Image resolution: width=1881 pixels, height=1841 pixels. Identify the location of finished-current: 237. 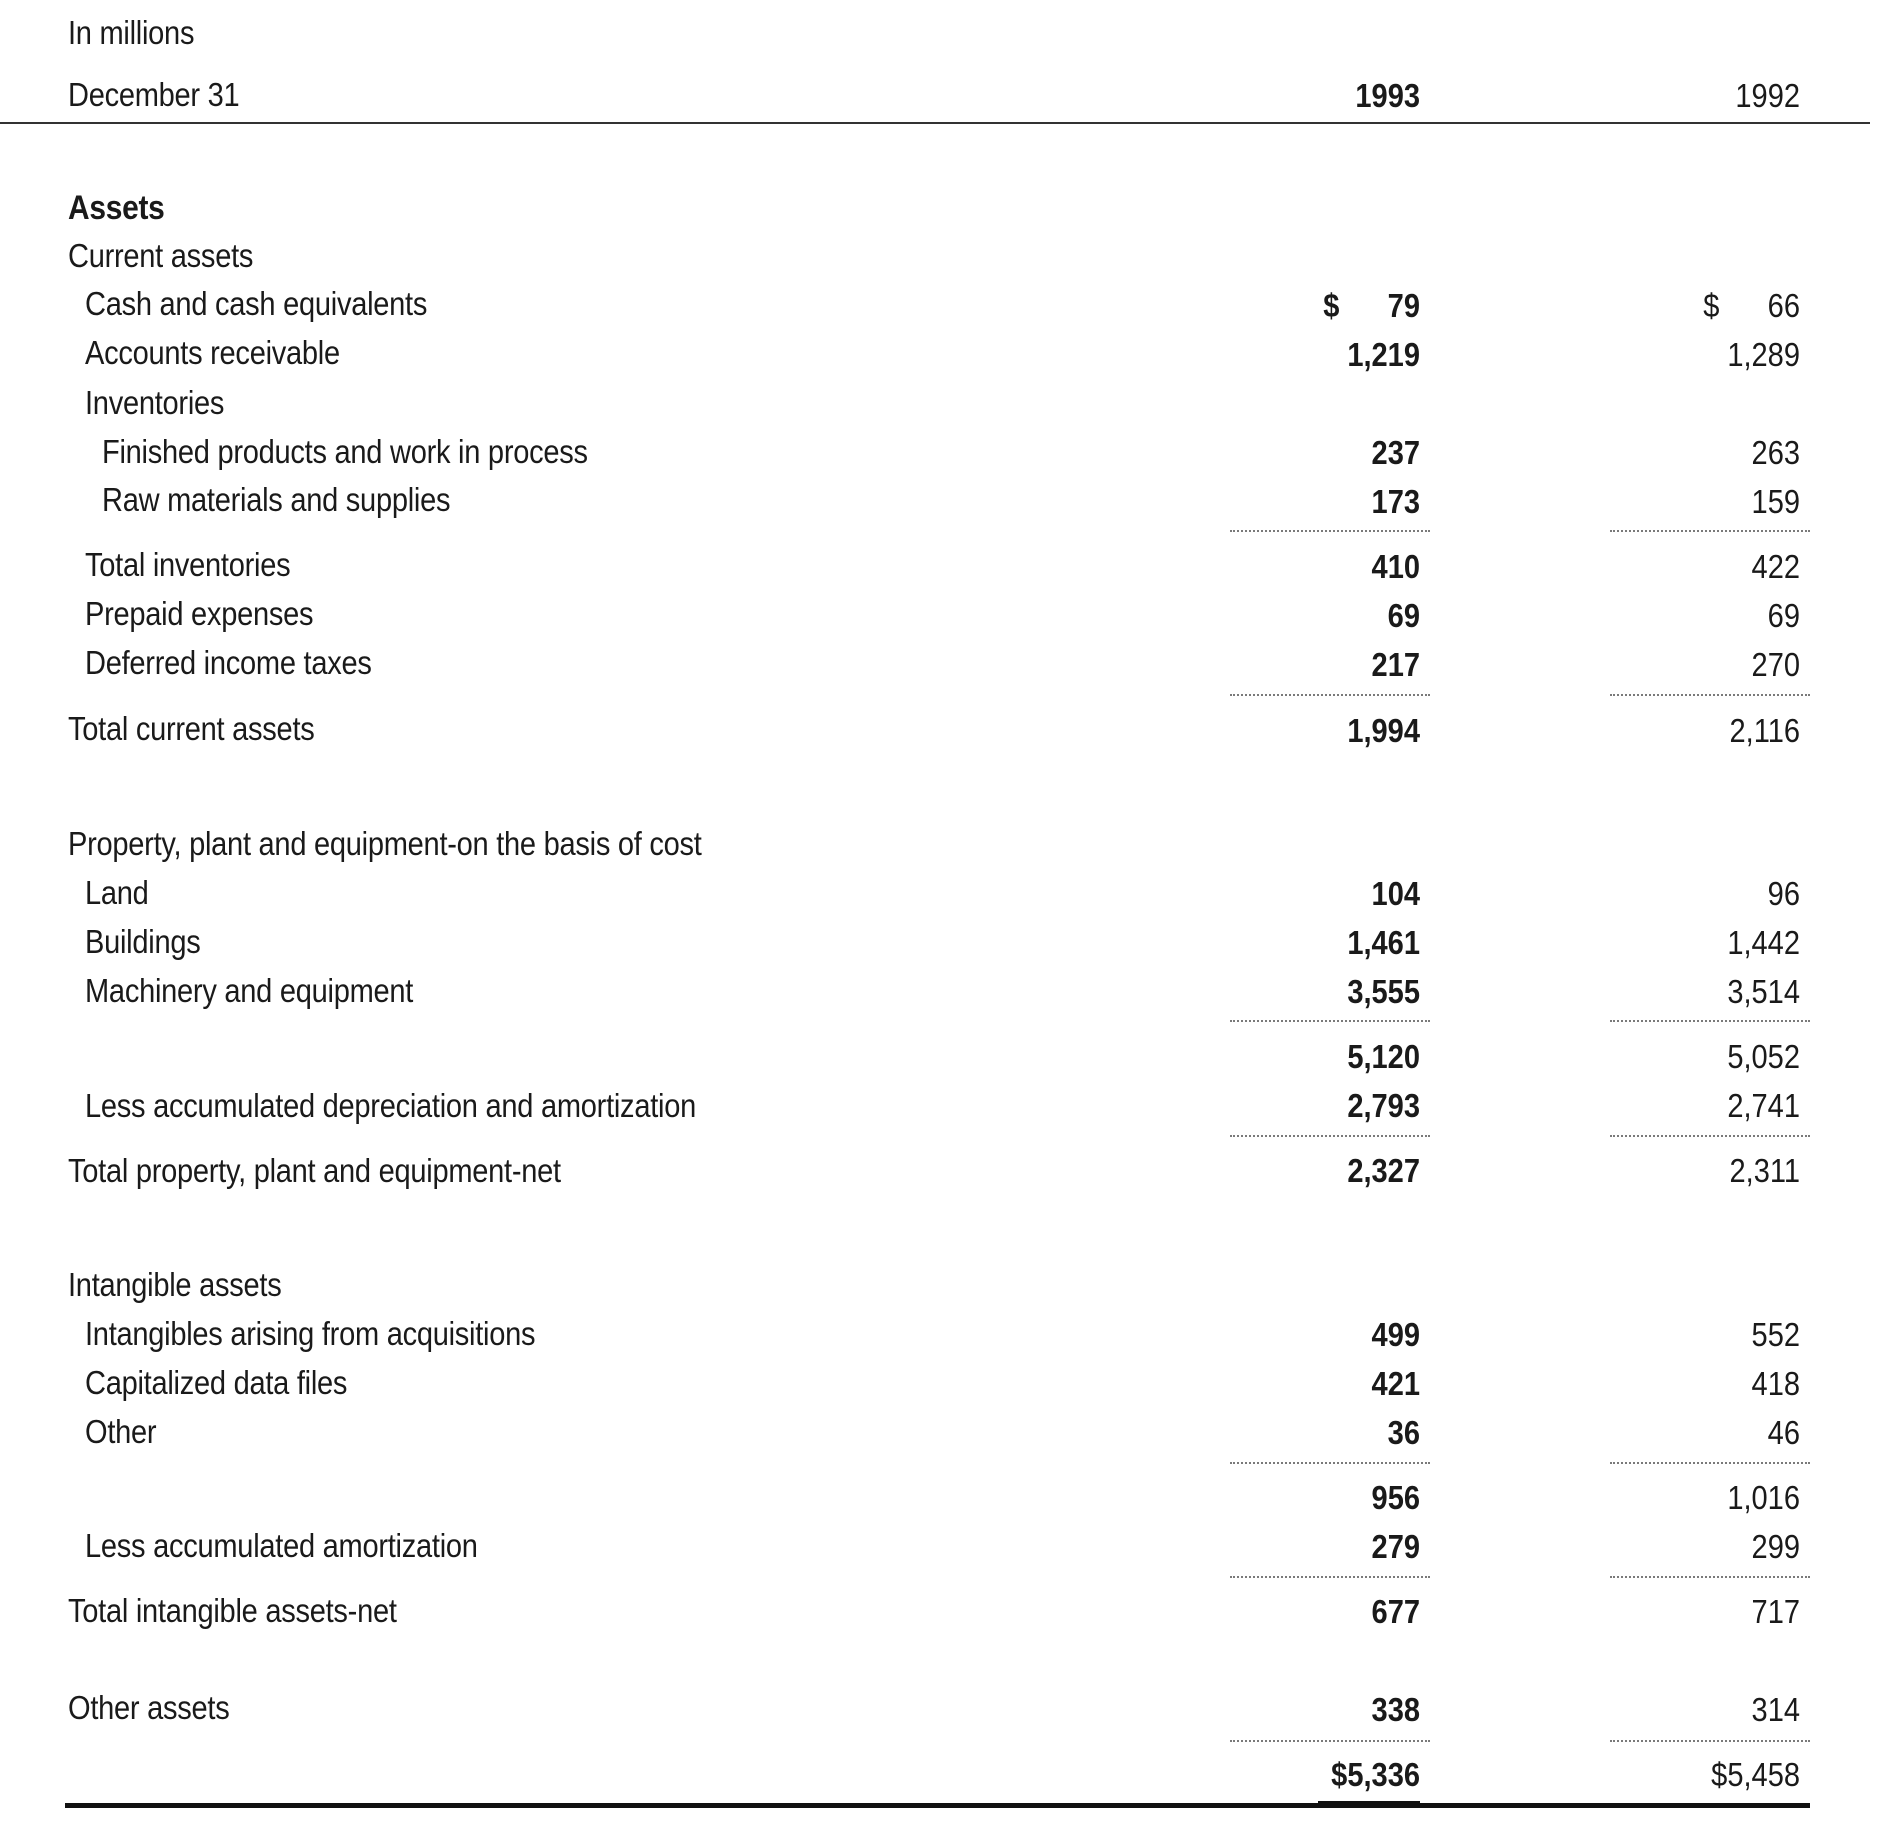
(1395, 452).